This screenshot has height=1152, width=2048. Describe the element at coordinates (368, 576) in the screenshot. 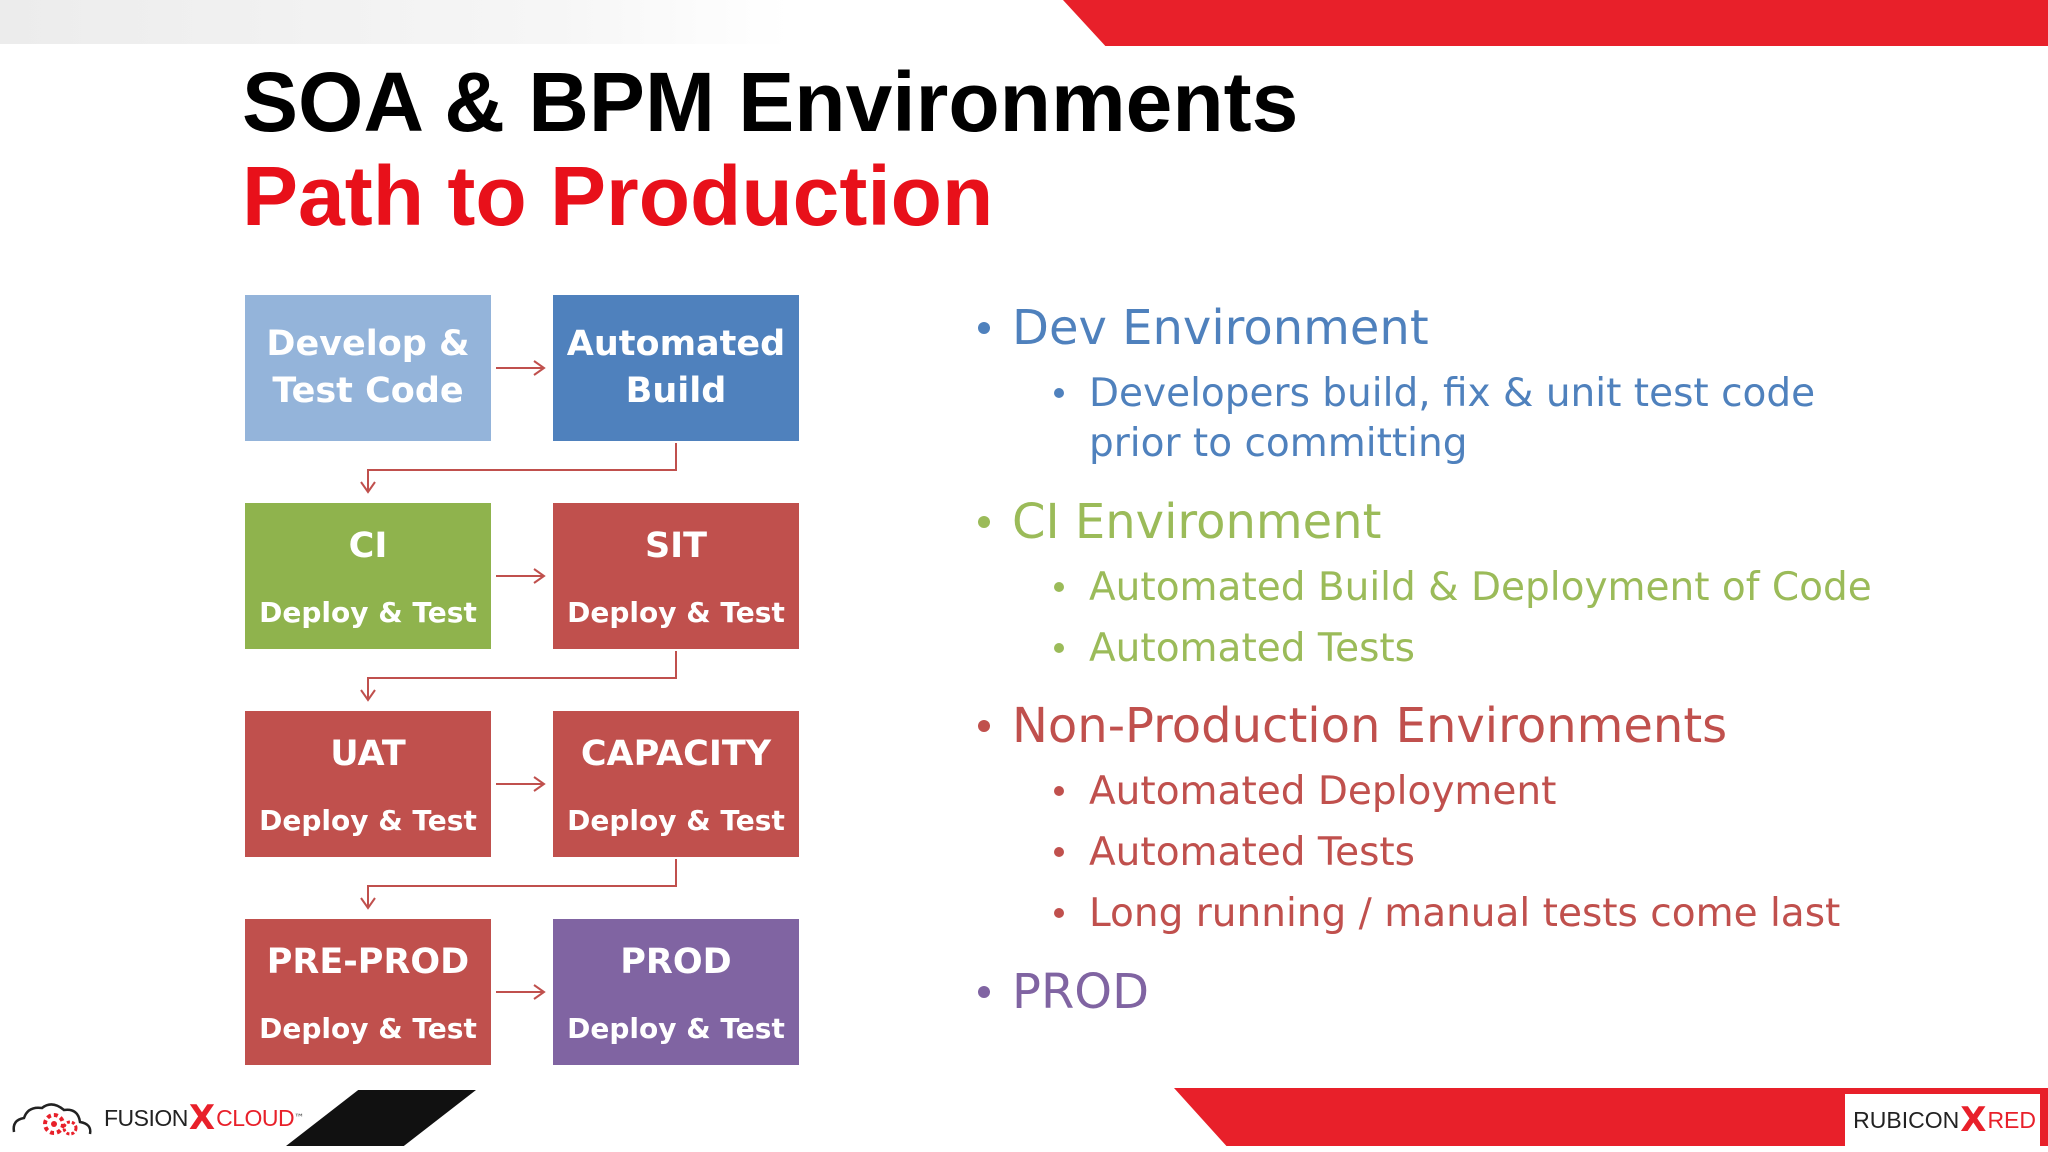

I see `ci-box: CI Deploy & Test` at that location.